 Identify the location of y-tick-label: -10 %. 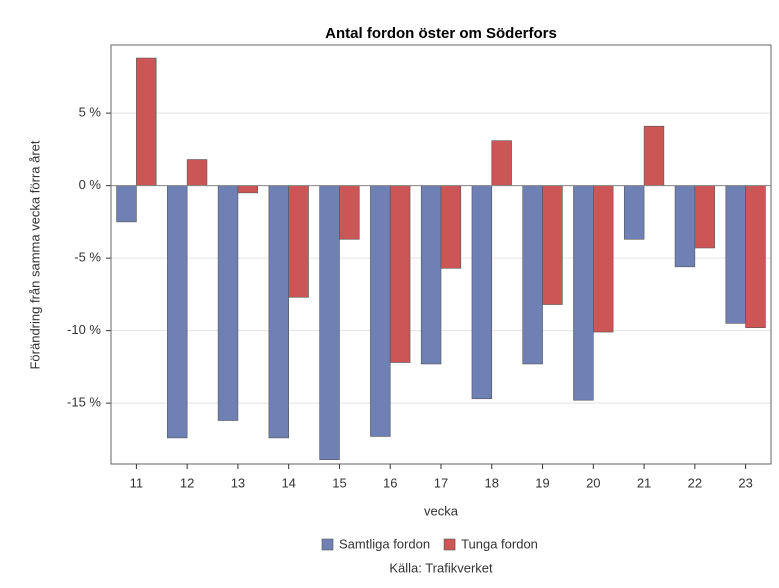
(84, 329).